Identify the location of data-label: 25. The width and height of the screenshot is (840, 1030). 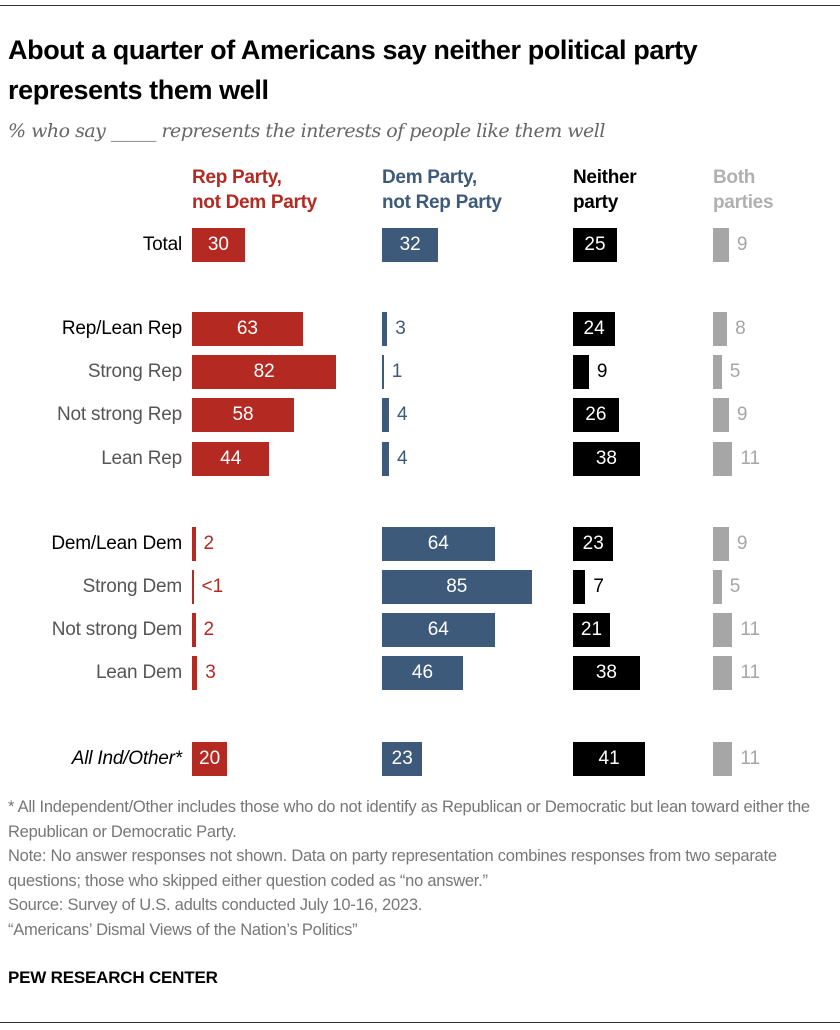
(595, 244).